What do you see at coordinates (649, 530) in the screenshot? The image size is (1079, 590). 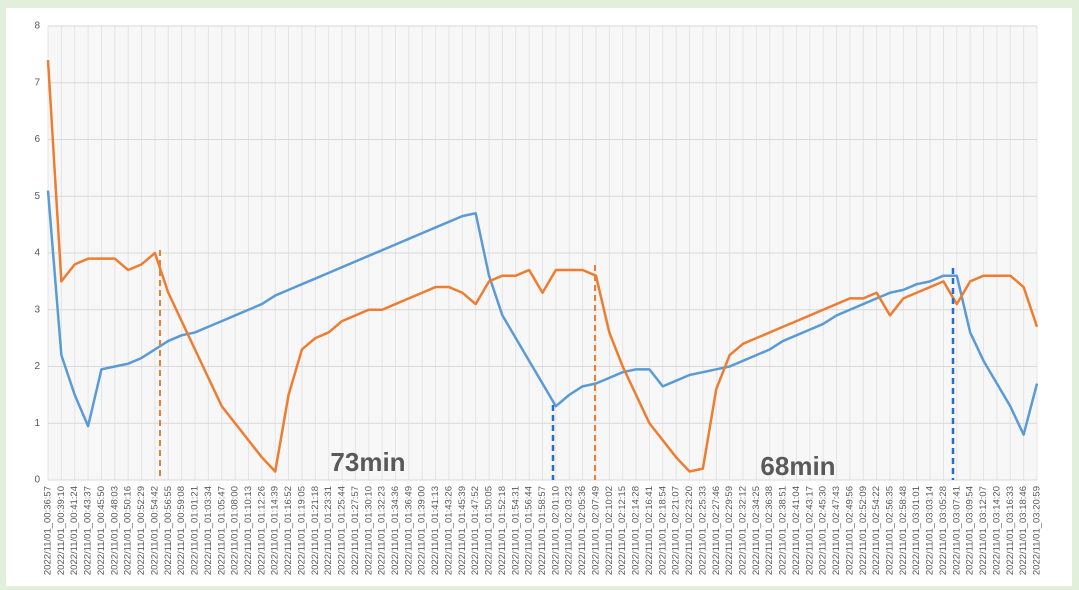 I see `x-tick-label: 2022/11/01_02:16:41` at bounding box center [649, 530].